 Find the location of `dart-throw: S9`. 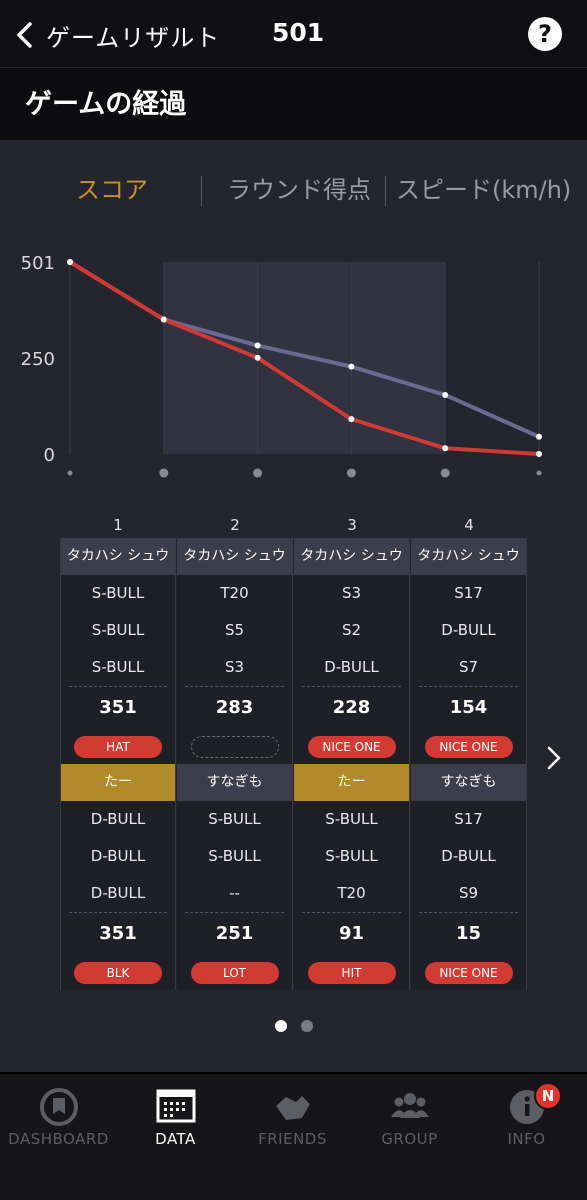

dart-throw: S9 is located at coordinates (468, 893).